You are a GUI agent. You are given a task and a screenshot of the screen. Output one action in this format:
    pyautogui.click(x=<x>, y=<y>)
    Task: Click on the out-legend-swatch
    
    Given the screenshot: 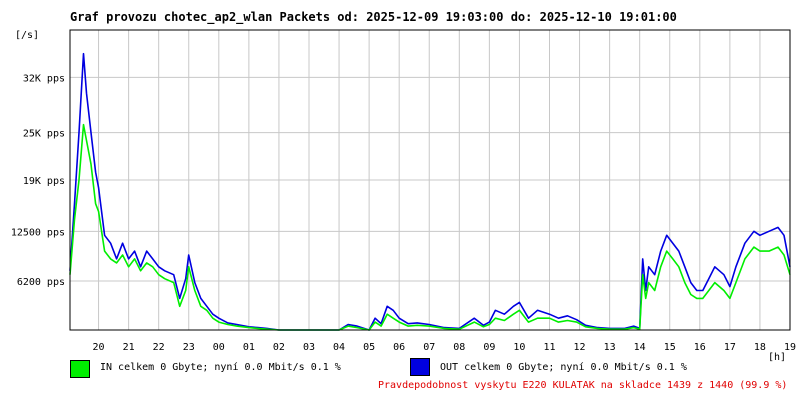 What is the action you would take?
    pyautogui.click(x=420, y=367)
    